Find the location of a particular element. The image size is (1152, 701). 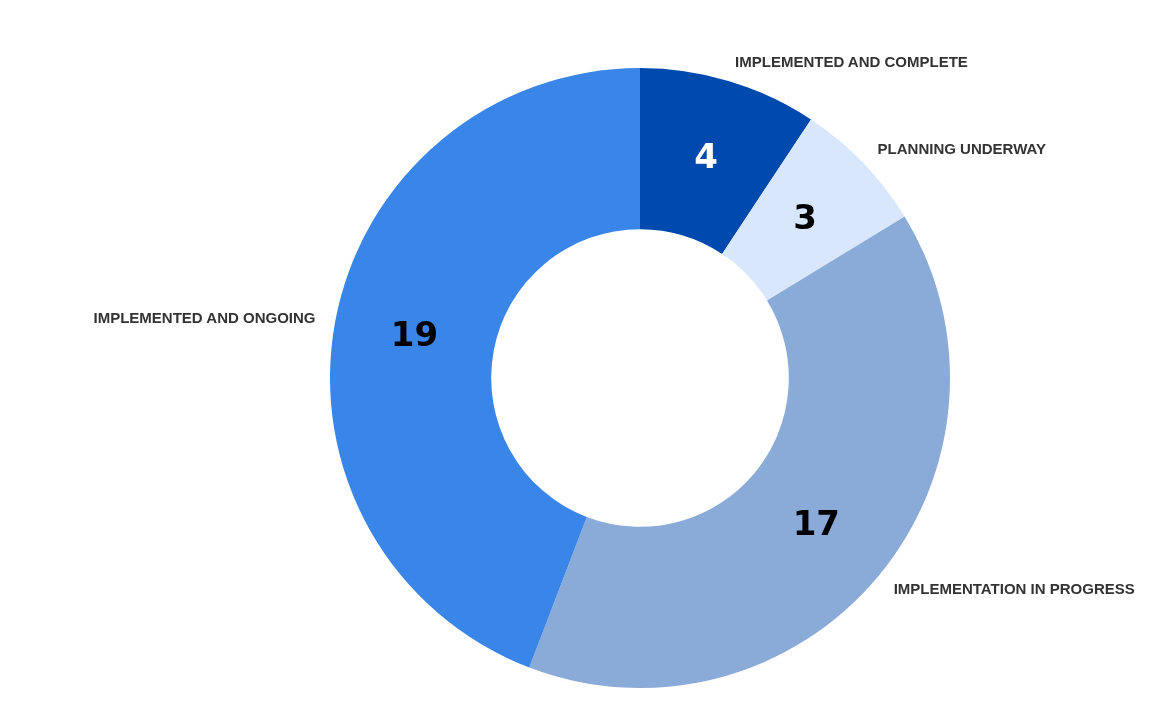

slice-label: PLANNING UNDERWAY is located at coordinates (961, 148).